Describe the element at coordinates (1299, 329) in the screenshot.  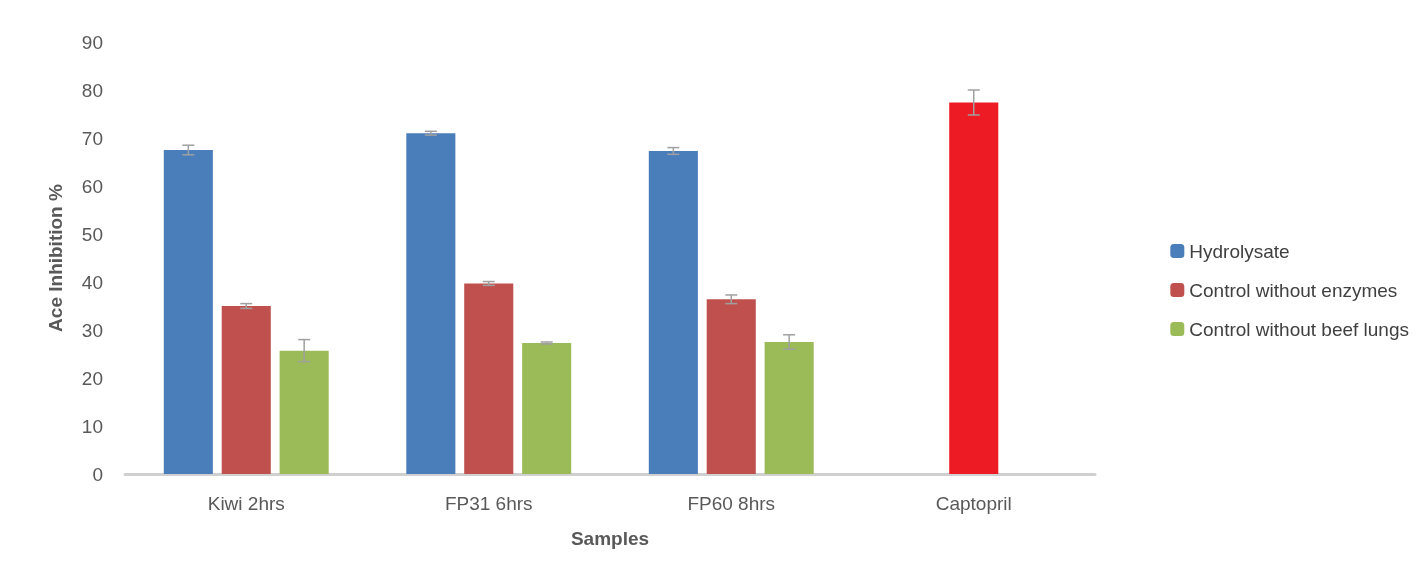
I see `legend-label: Control without beef lungs` at that location.